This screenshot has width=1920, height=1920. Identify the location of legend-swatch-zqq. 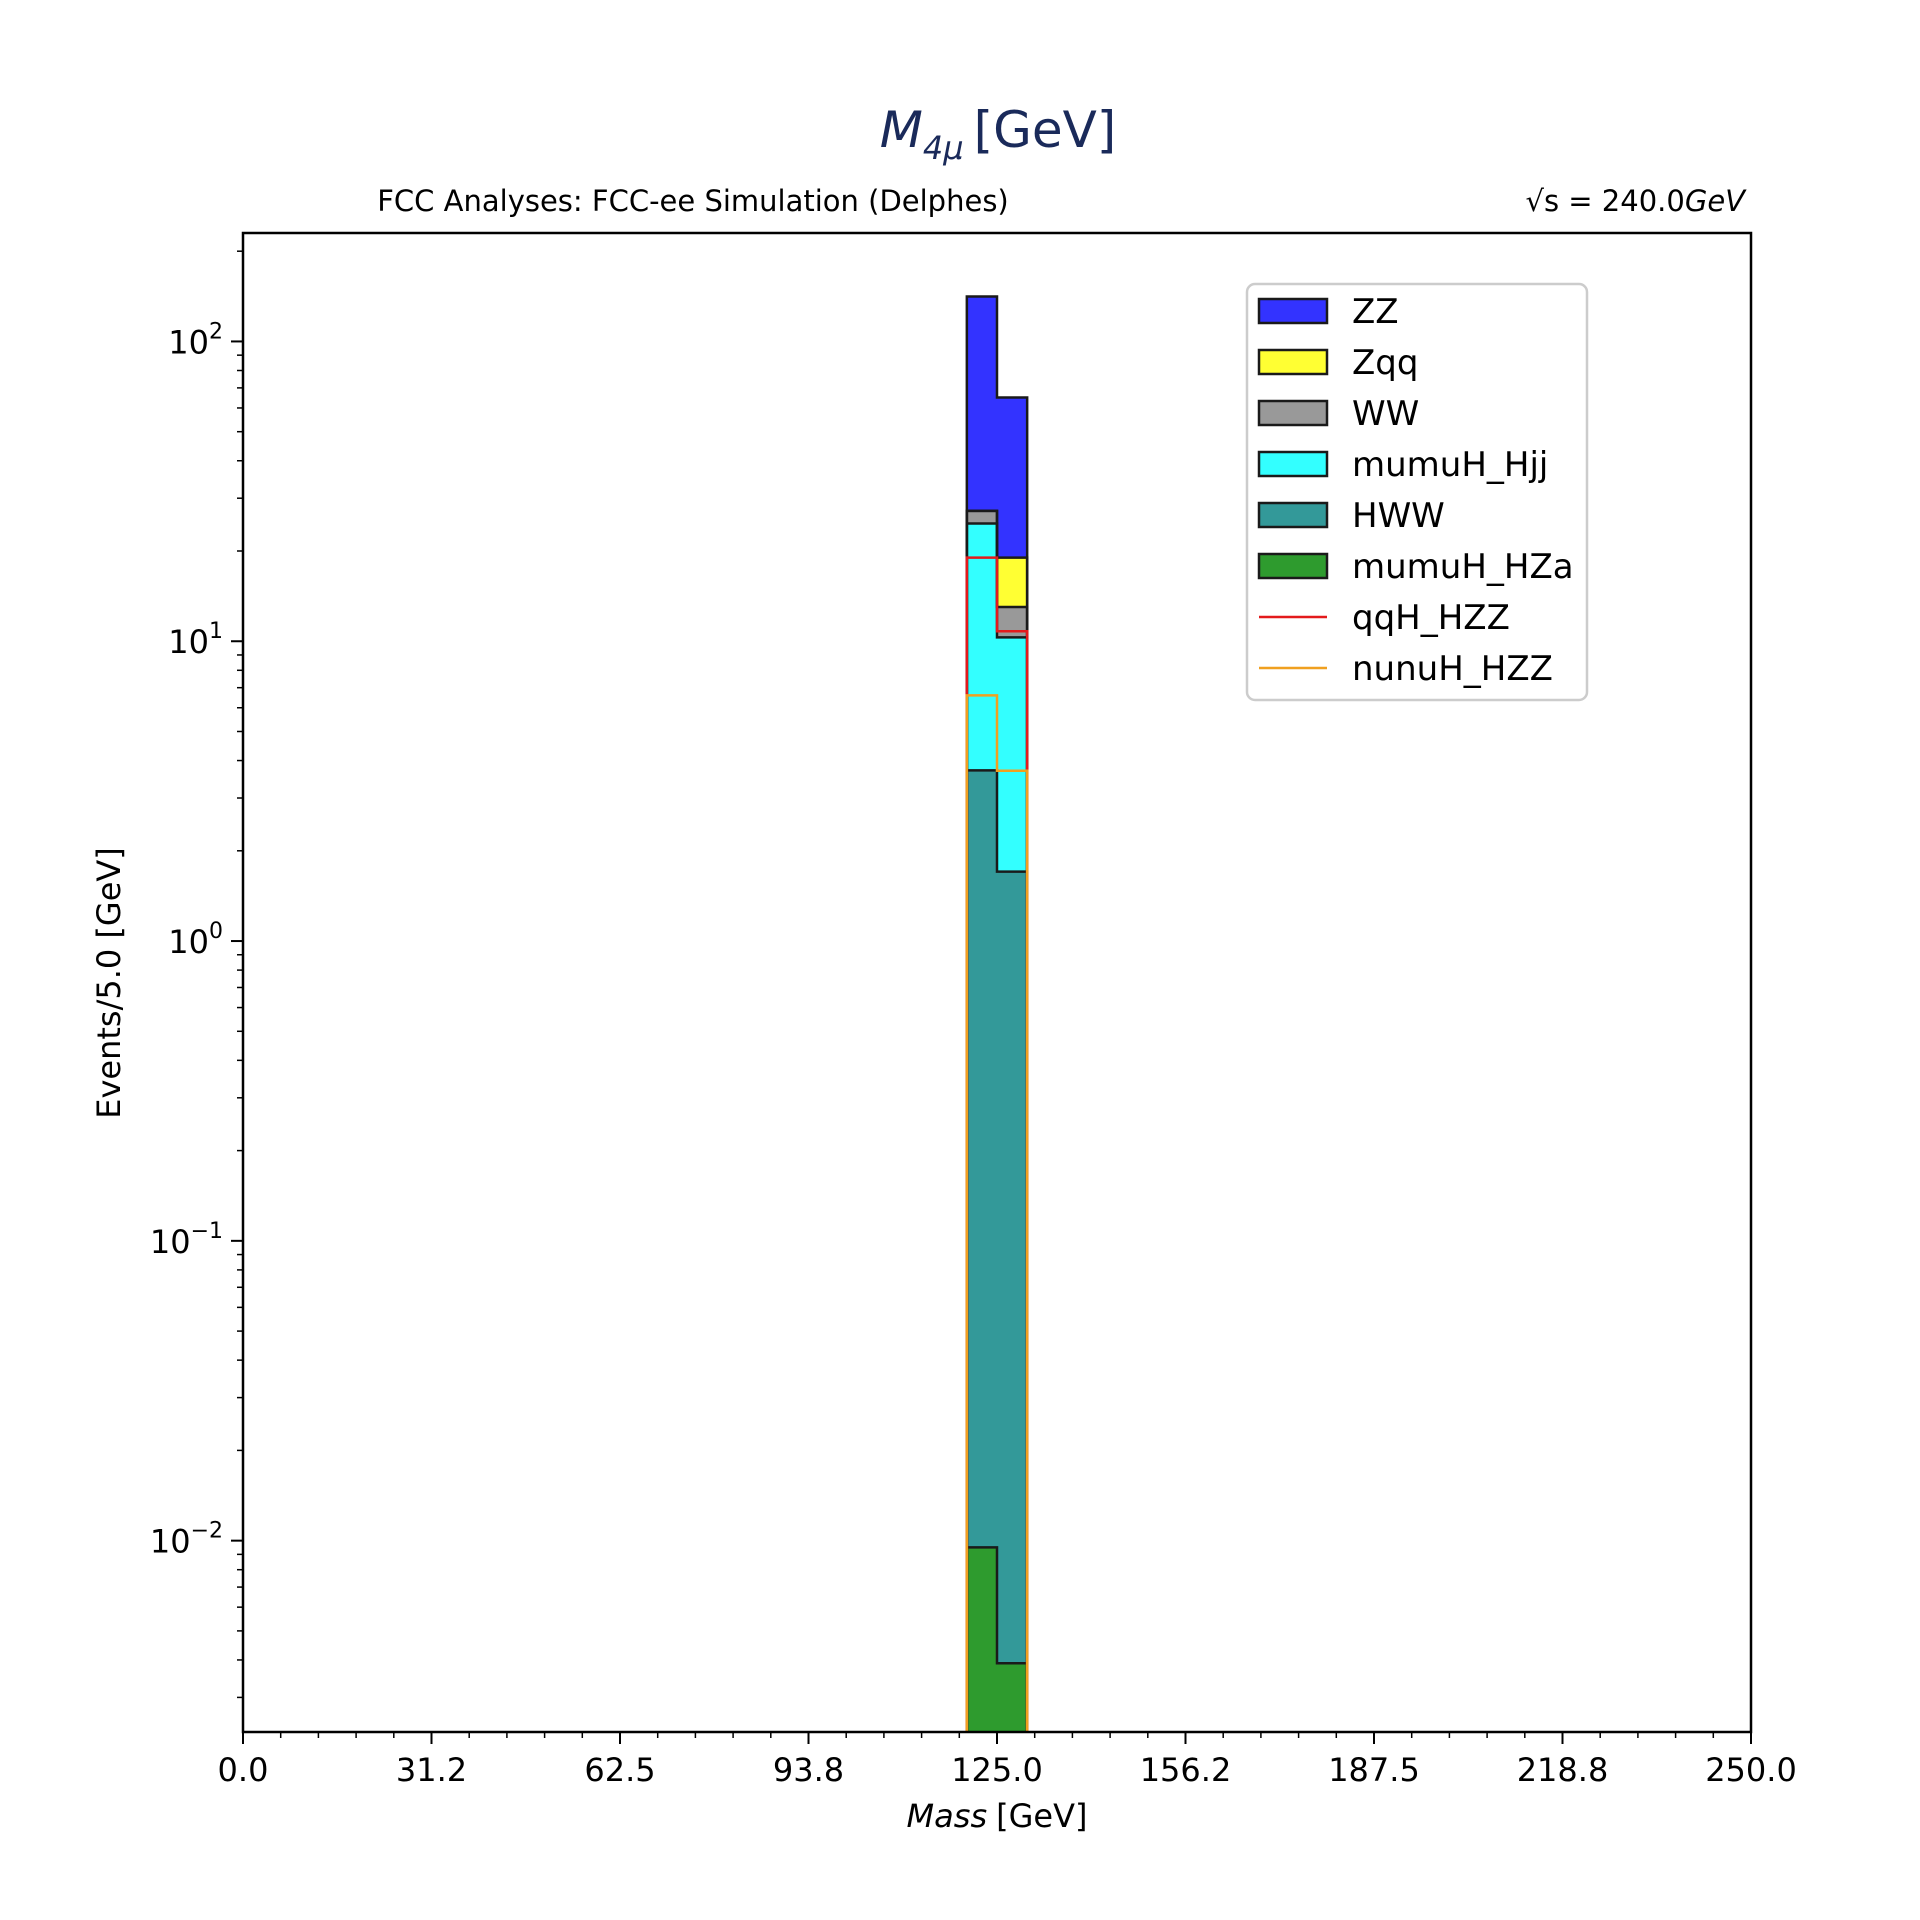
(1293, 362).